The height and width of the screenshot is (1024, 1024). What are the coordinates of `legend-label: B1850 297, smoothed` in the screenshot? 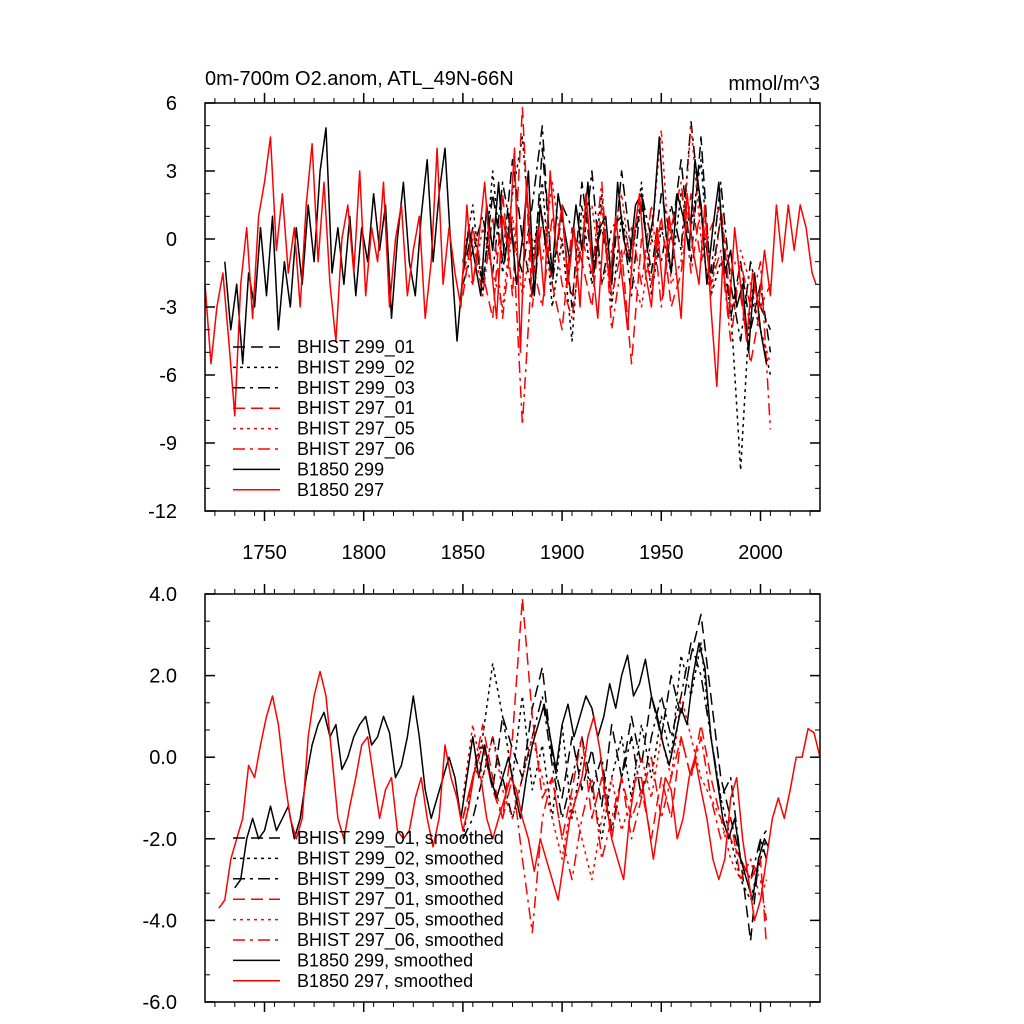 It's located at (385, 981).